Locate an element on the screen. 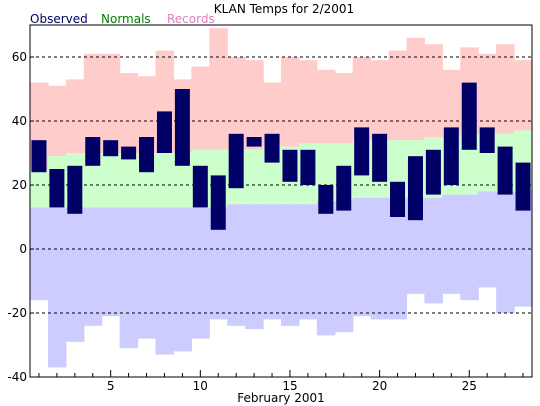 This screenshot has height=406, width=540. y-tick-label: 60 is located at coordinates (19, 57).